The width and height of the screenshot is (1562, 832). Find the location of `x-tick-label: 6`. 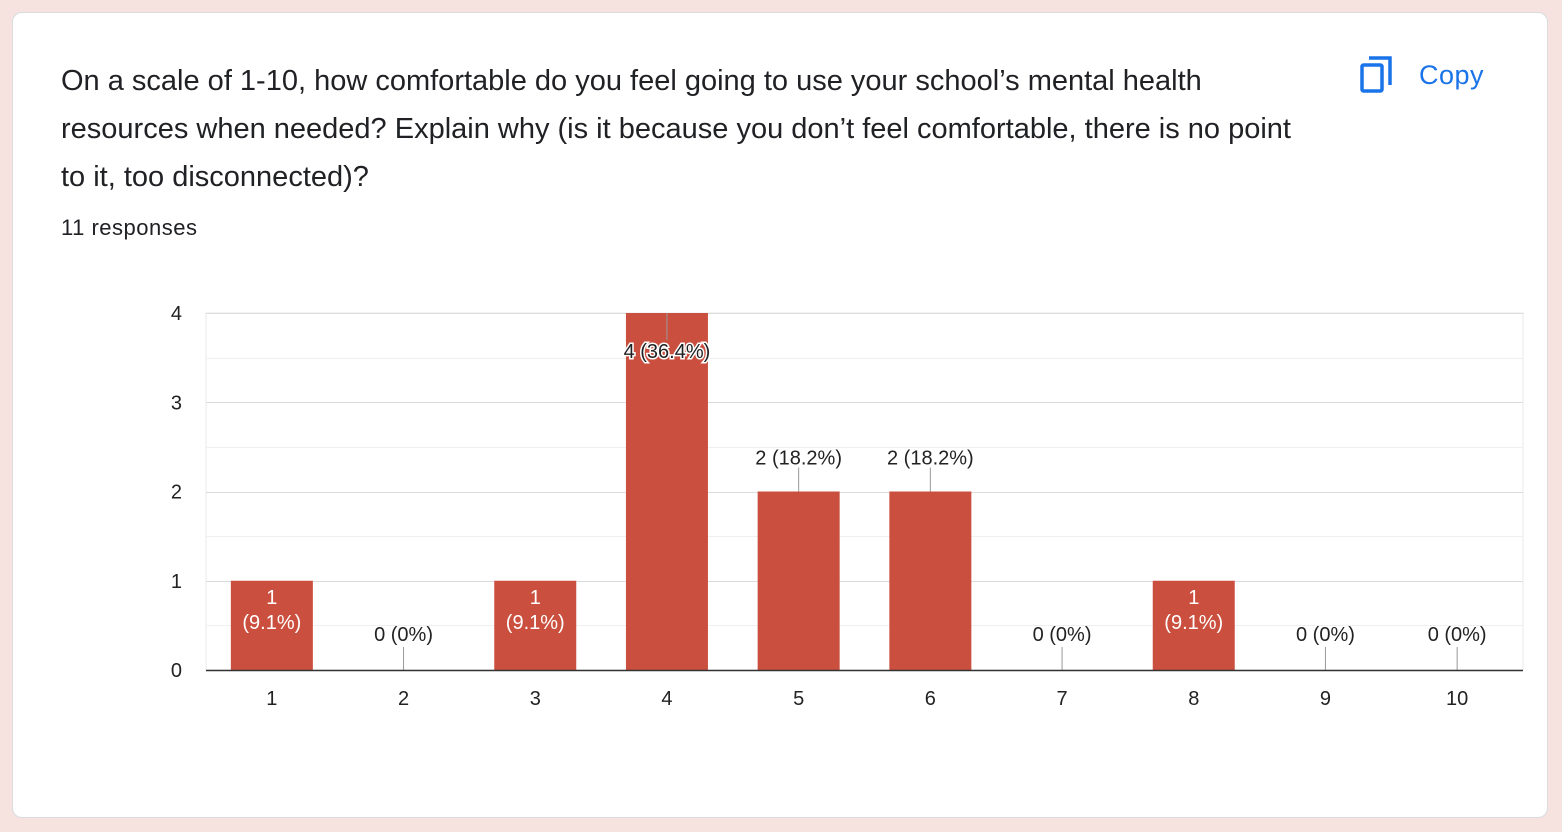

x-tick-label: 6 is located at coordinates (930, 699).